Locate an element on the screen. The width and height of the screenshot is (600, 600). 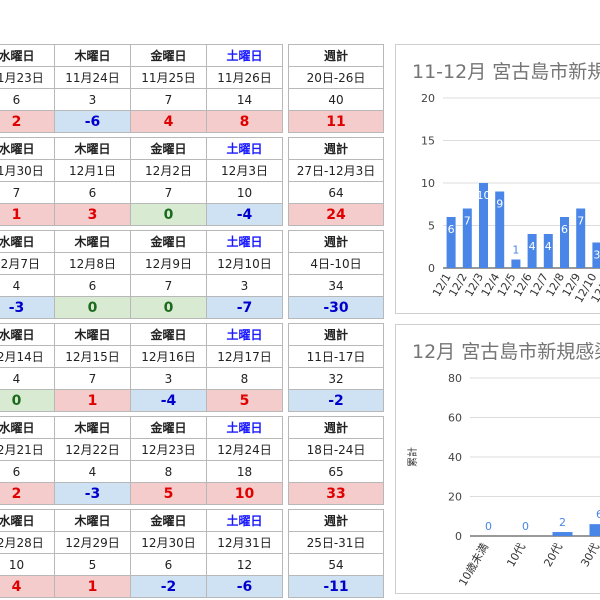
date-cell: 12月7日 is located at coordinates (27, 263).